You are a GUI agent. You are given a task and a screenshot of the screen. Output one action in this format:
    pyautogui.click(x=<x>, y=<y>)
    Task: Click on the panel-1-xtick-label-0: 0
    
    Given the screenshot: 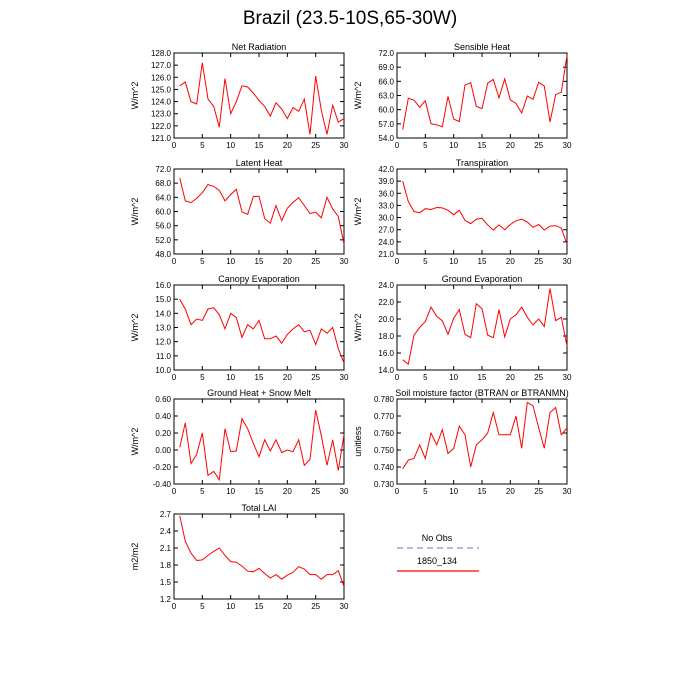 What is the action you would take?
    pyautogui.click(x=174, y=145)
    